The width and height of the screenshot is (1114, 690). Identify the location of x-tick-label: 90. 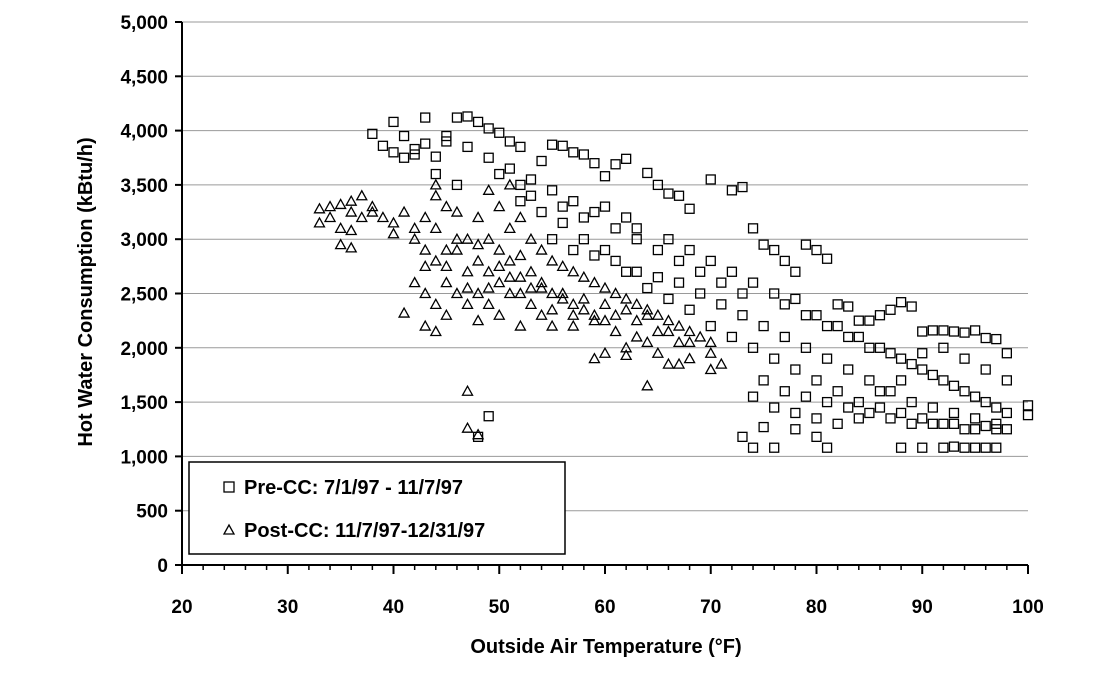
(922, 607).